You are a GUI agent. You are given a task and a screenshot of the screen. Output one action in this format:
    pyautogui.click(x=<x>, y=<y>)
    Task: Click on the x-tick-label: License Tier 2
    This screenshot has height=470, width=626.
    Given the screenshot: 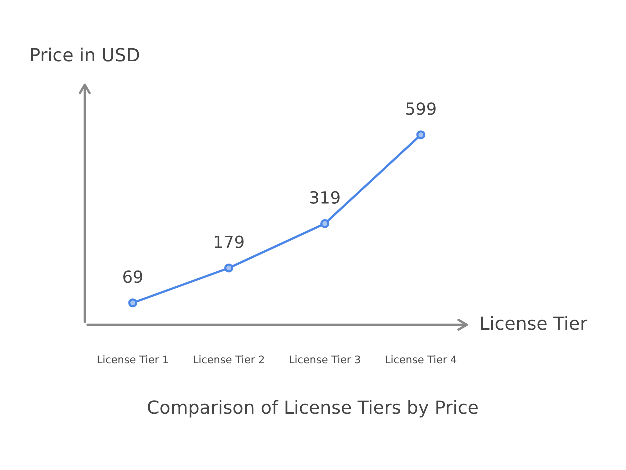 What is the action you would take?
    pyautogui.click(x=229, y=360)
    